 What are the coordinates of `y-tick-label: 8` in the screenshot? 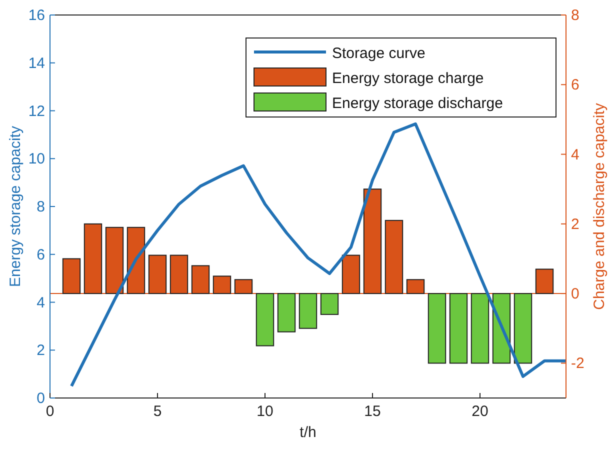 It's located at (40, 207).